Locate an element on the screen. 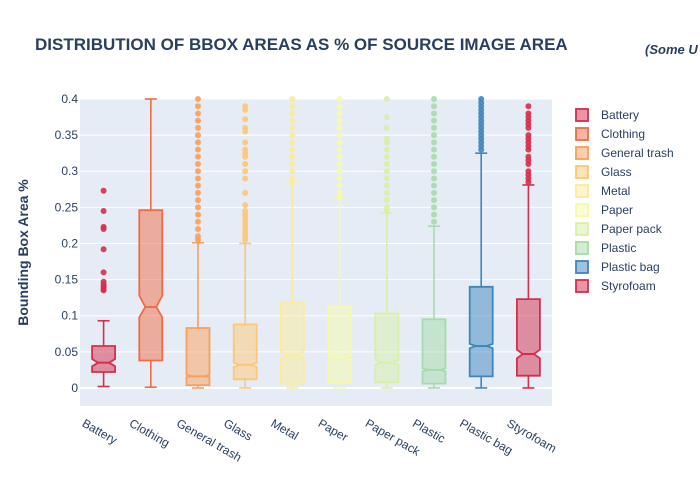 Image resolution: width=700 pixels, height=500 pixels. x-tick-label: Paper is located at coordinates (333, 430).